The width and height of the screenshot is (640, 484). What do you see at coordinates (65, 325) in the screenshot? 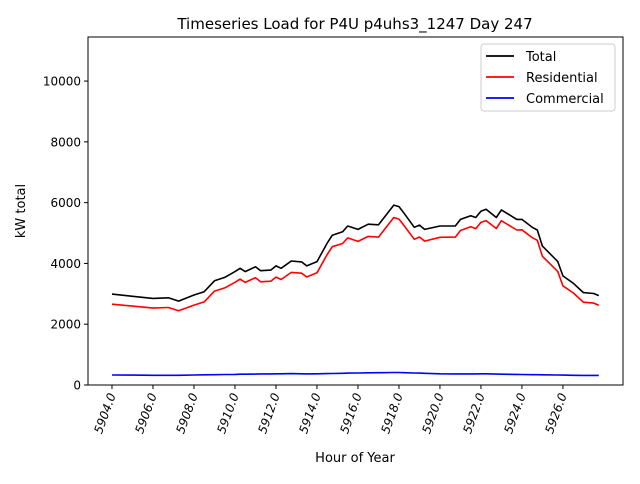
I see `y-tick-label: 2000` at bounding box center [65, 325].